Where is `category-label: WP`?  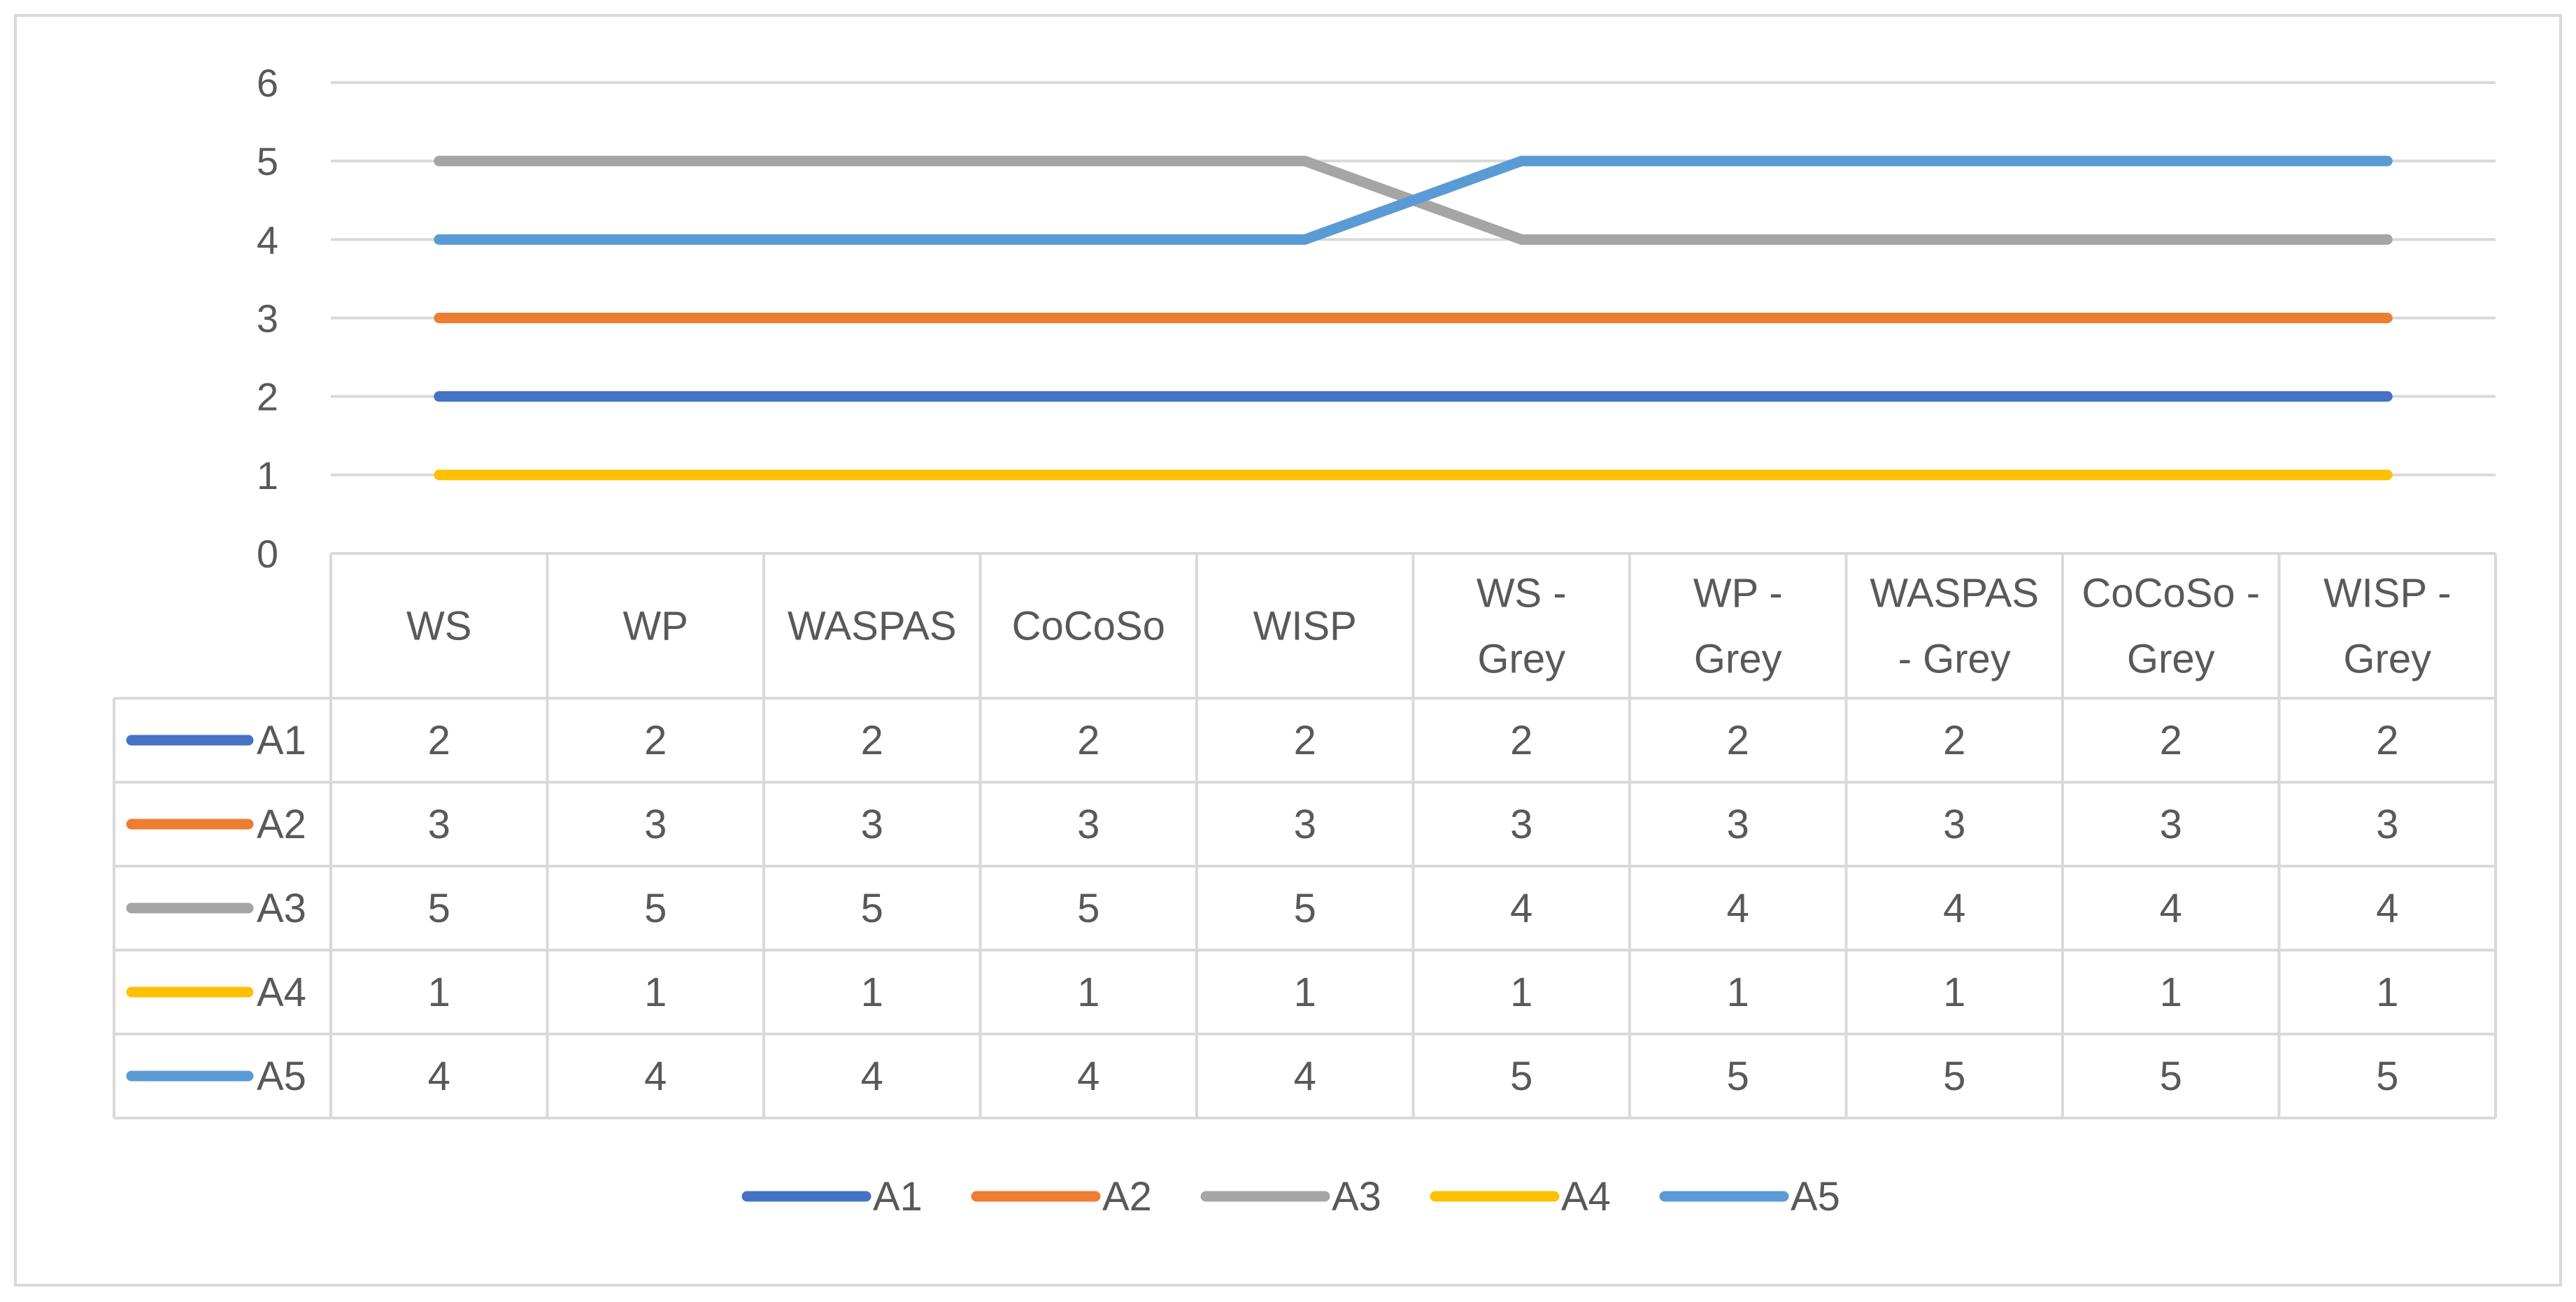
category-label: WP is located at coordinates (655, 626).